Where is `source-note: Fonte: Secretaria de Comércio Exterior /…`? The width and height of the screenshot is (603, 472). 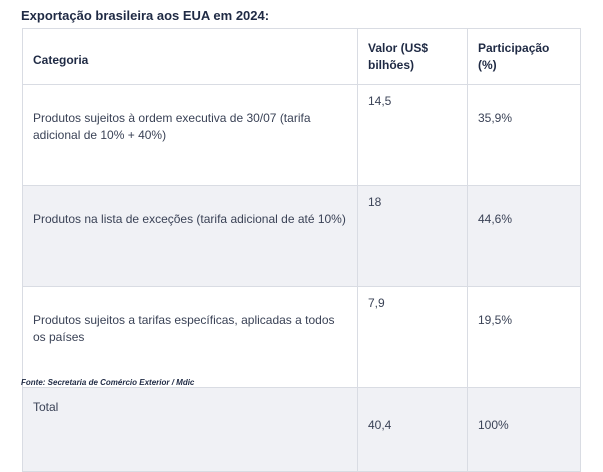
source-note: Fonte: Secretaria de Comércio Exterior /… is located at coordinates (108, 382).